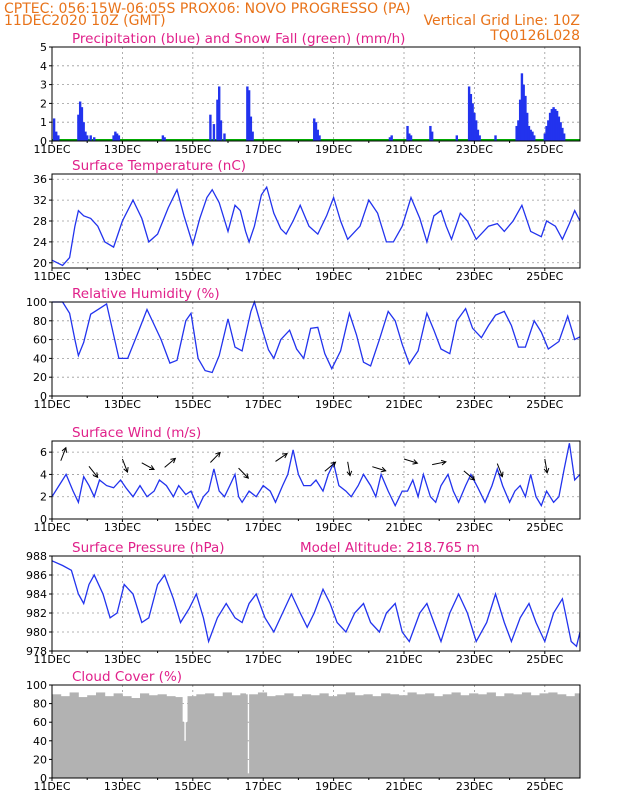  I want to click on wind-ytick-label: 4, so click(43, 474).